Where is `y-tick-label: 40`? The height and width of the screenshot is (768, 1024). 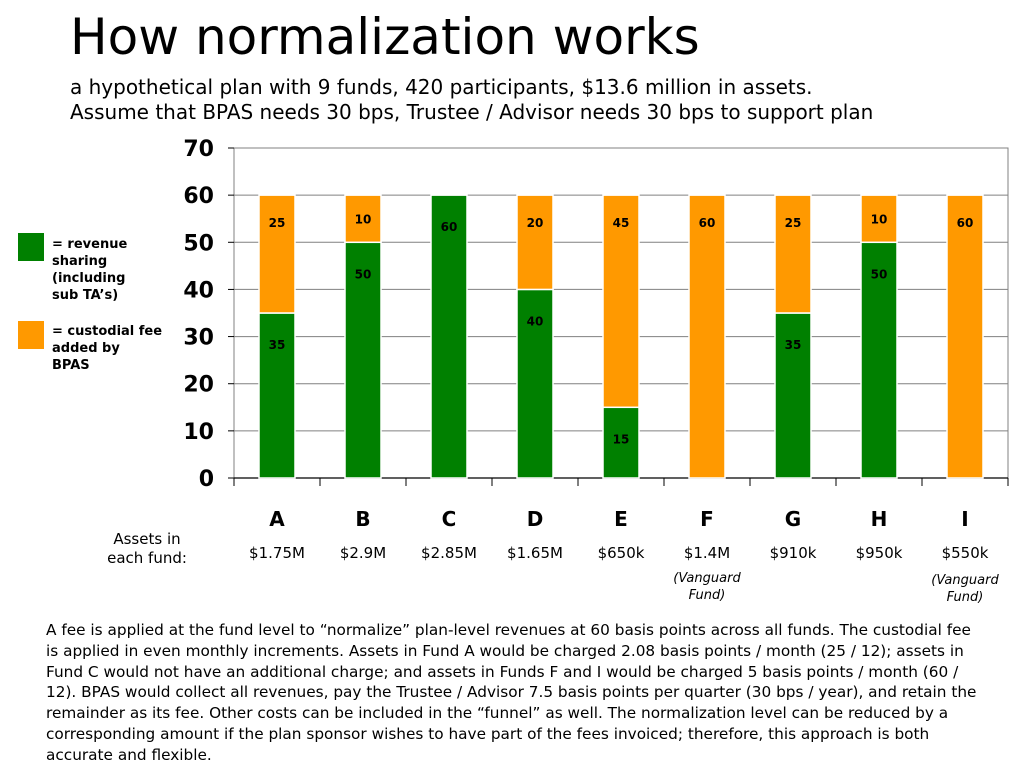
y-tick-label: 40 is located at coordinates (198, 290).